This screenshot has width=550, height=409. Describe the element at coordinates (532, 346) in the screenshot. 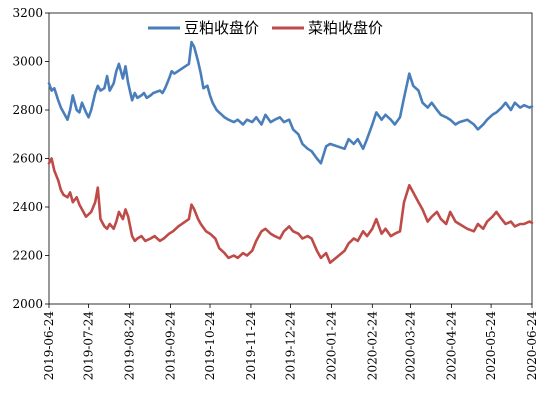

I see `x-tick-label: 2020-06-24` at that location.